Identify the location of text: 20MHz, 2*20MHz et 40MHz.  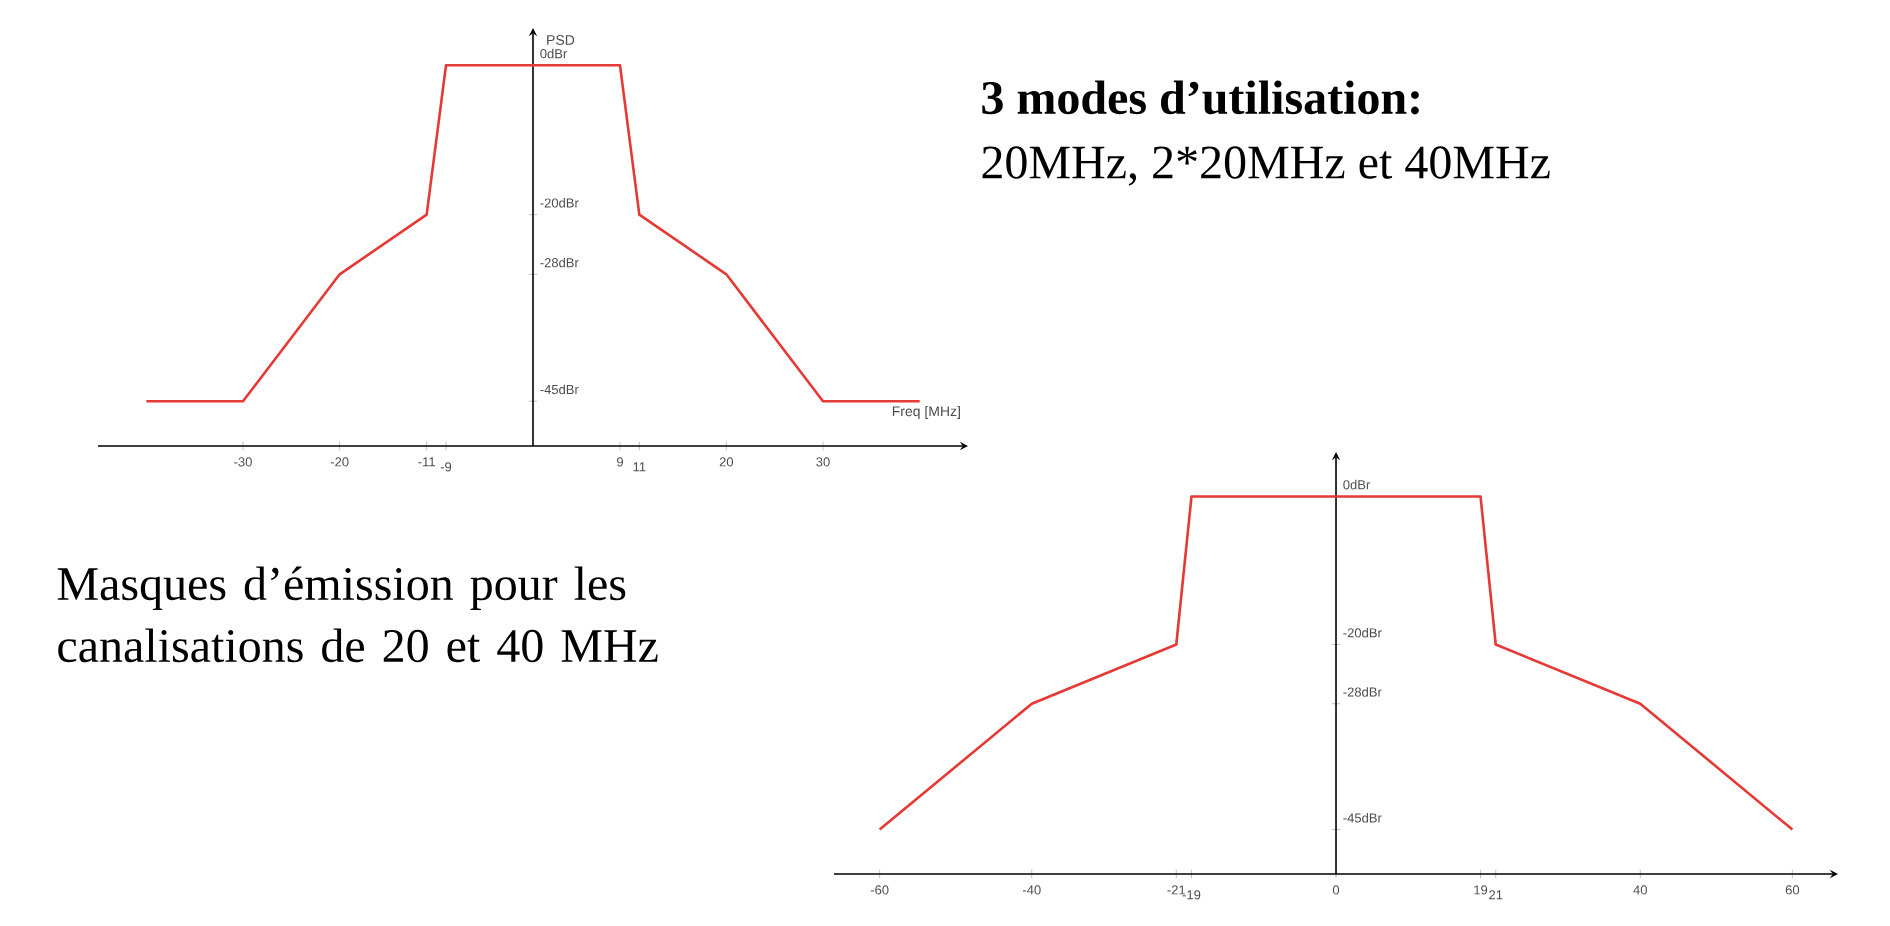
(1266, 166).